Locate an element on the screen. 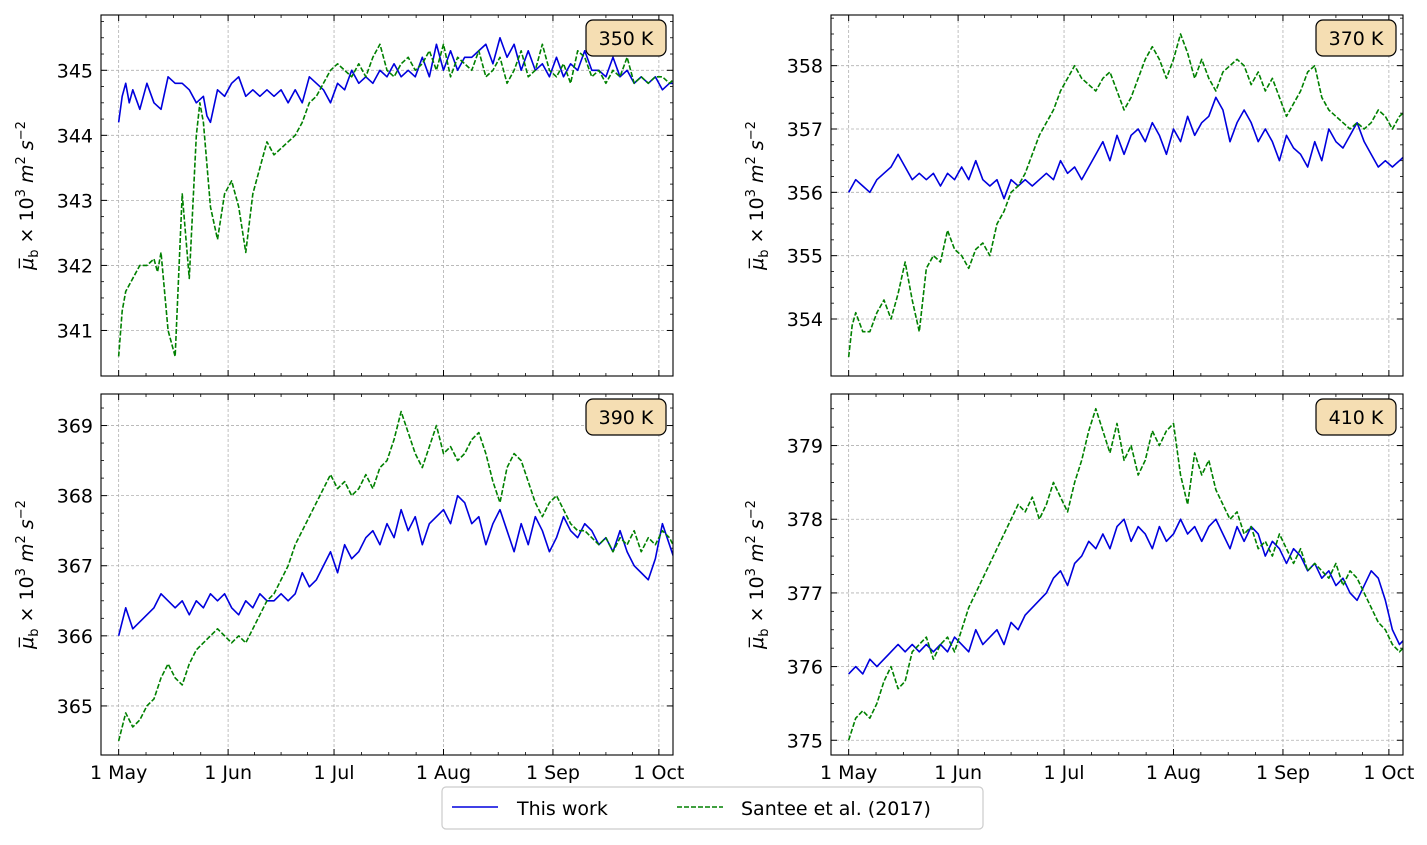 The width and height of the screenshot is (1427, 845). y-tick-label: 366 is located at coordinates (75, 637).